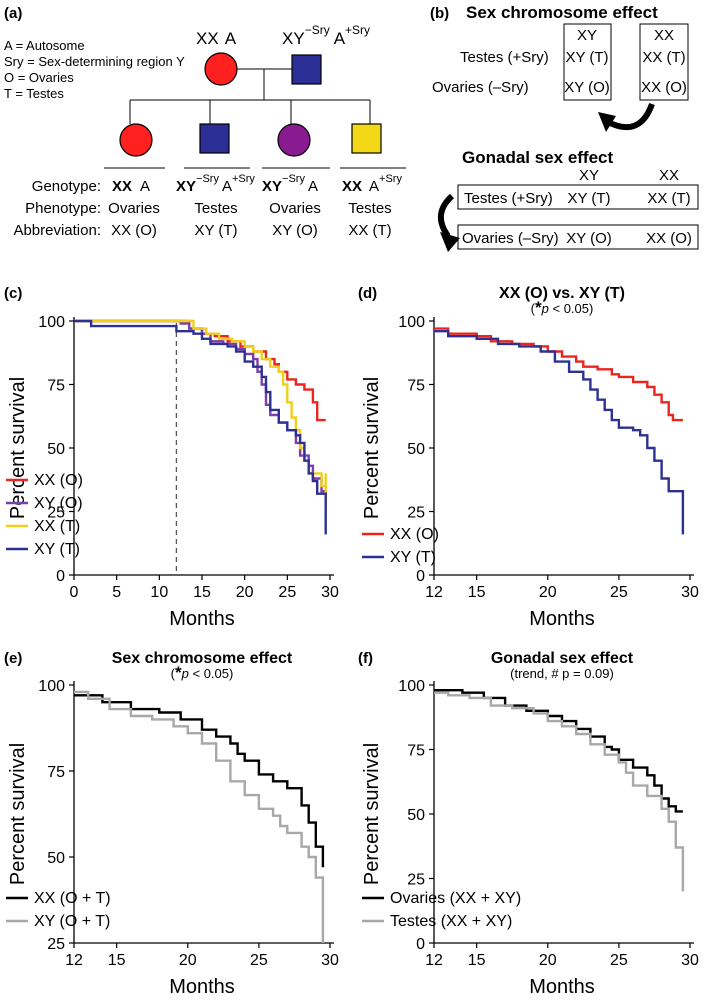  Describe the element at coordinates (56, 449) in the screenshot. I see `y-tick-label-c: 50` at that location.